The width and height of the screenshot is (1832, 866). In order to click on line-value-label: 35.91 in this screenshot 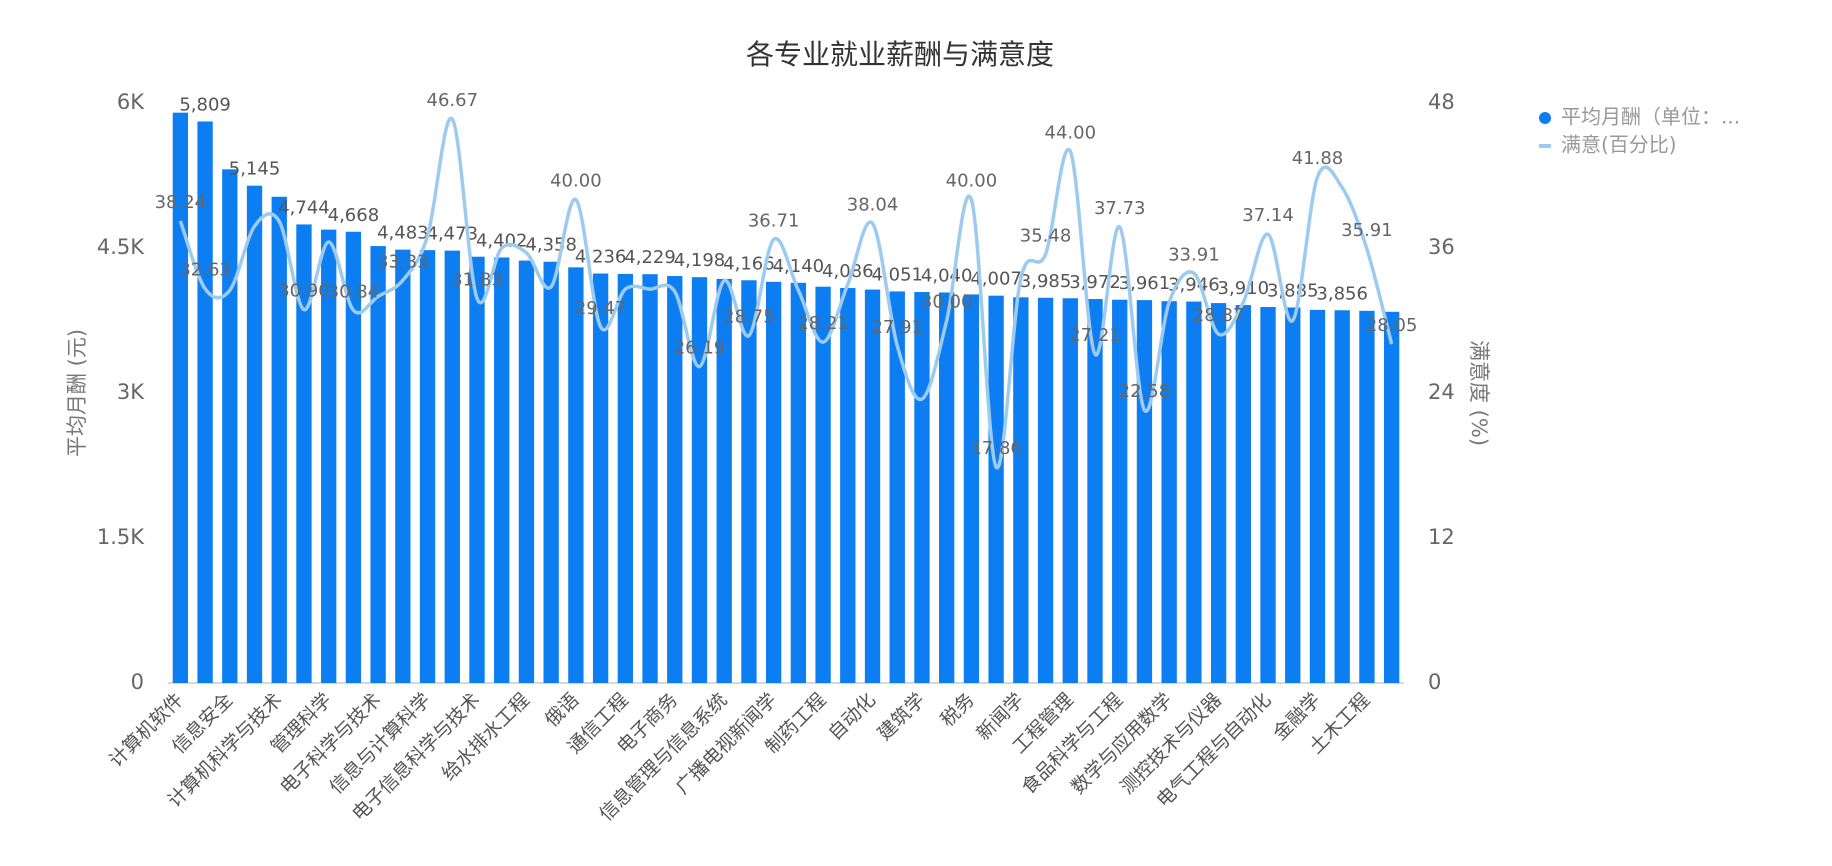, I will do `click(1367, 230)`.